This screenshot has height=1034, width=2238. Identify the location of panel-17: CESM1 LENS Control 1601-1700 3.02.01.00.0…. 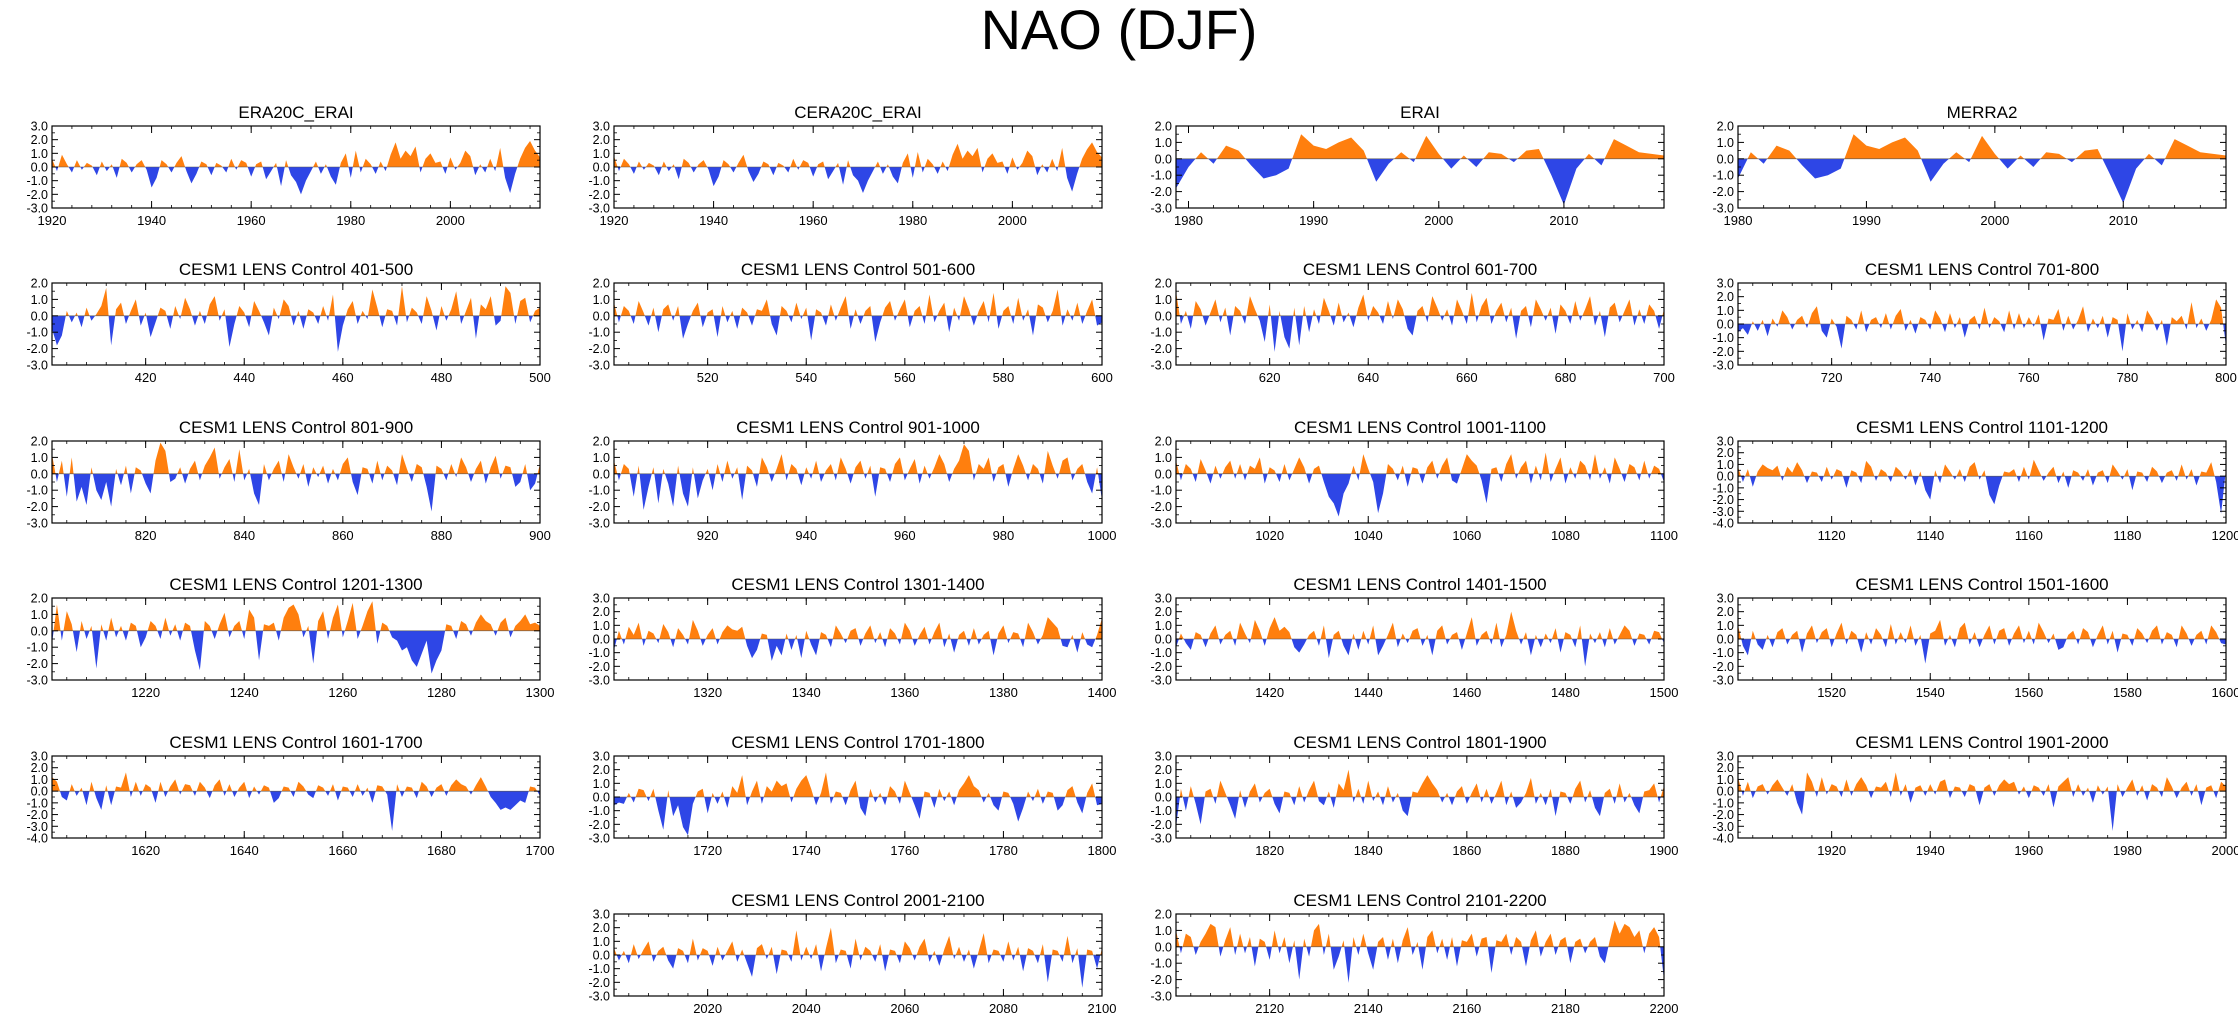
(290, 795).